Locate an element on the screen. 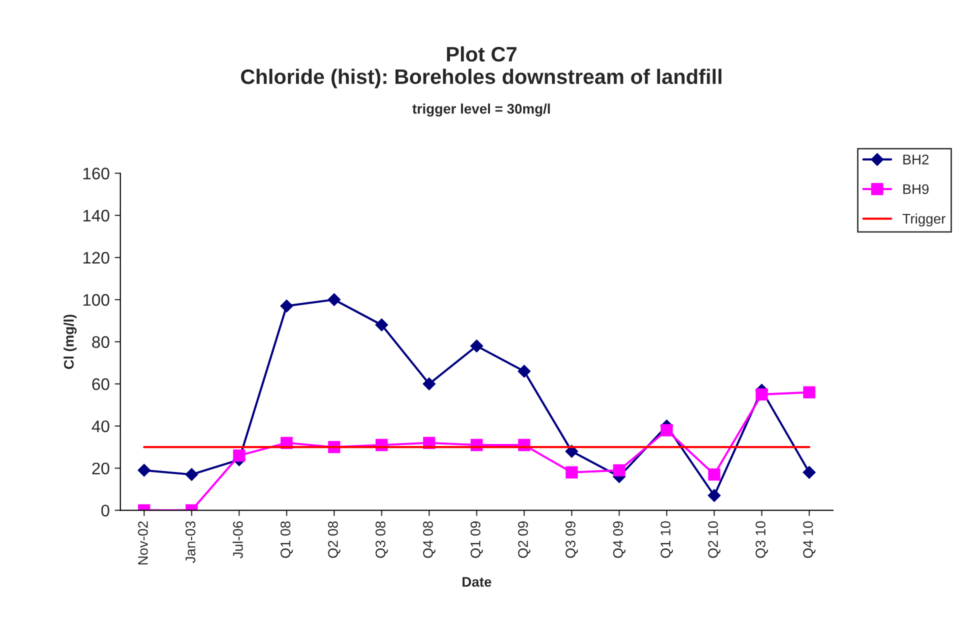 The image size is (963, 630). legend-label: BH9 is located at coordinates (916, 189).